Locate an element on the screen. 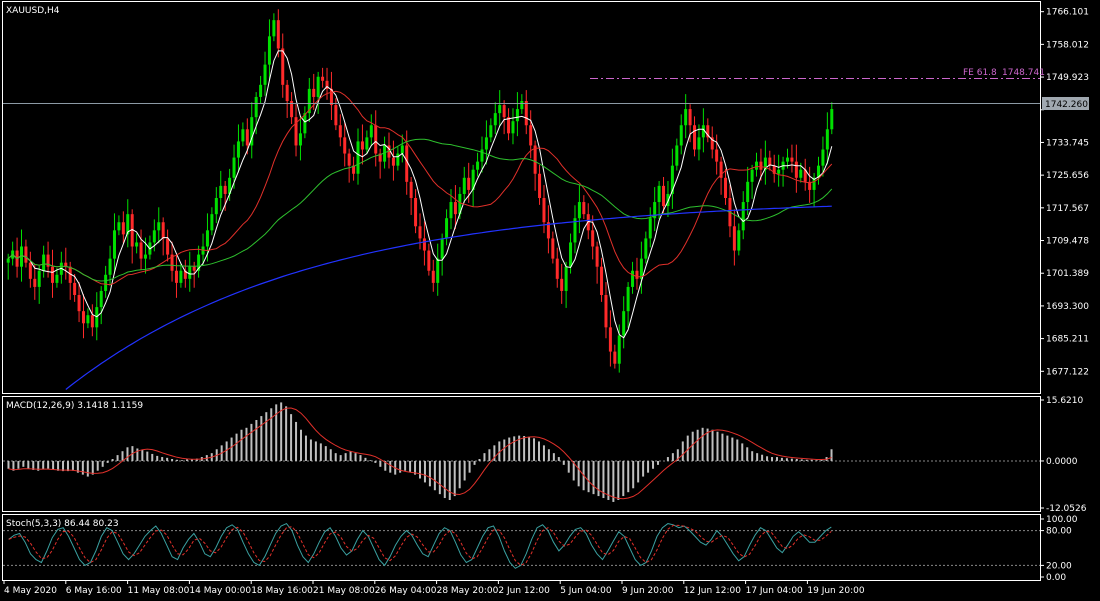 This screenshot has width=1100, height=601. stoch-d-line is located at coordinates (420, 545).